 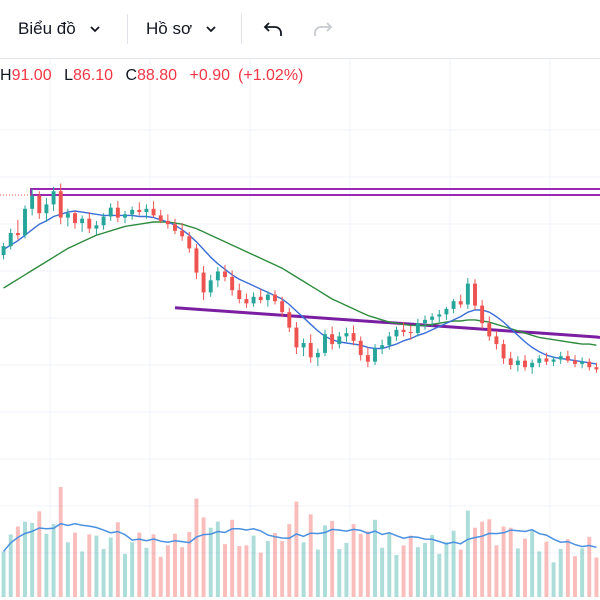 I want to click on ma-slow-line, so click(x=387, y=322).